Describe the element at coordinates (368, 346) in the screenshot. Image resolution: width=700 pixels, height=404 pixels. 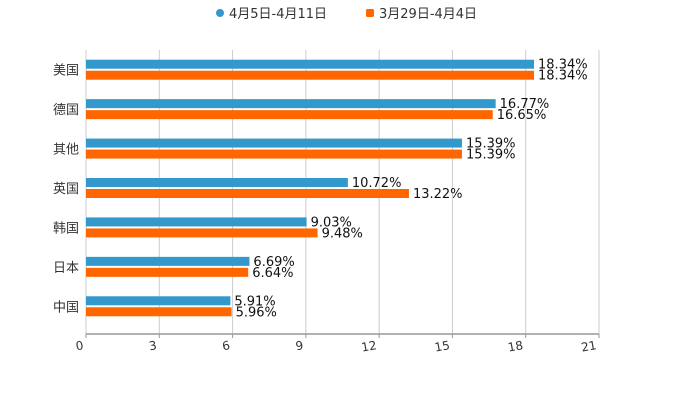
I see `x-tick-label: 12` at that location.